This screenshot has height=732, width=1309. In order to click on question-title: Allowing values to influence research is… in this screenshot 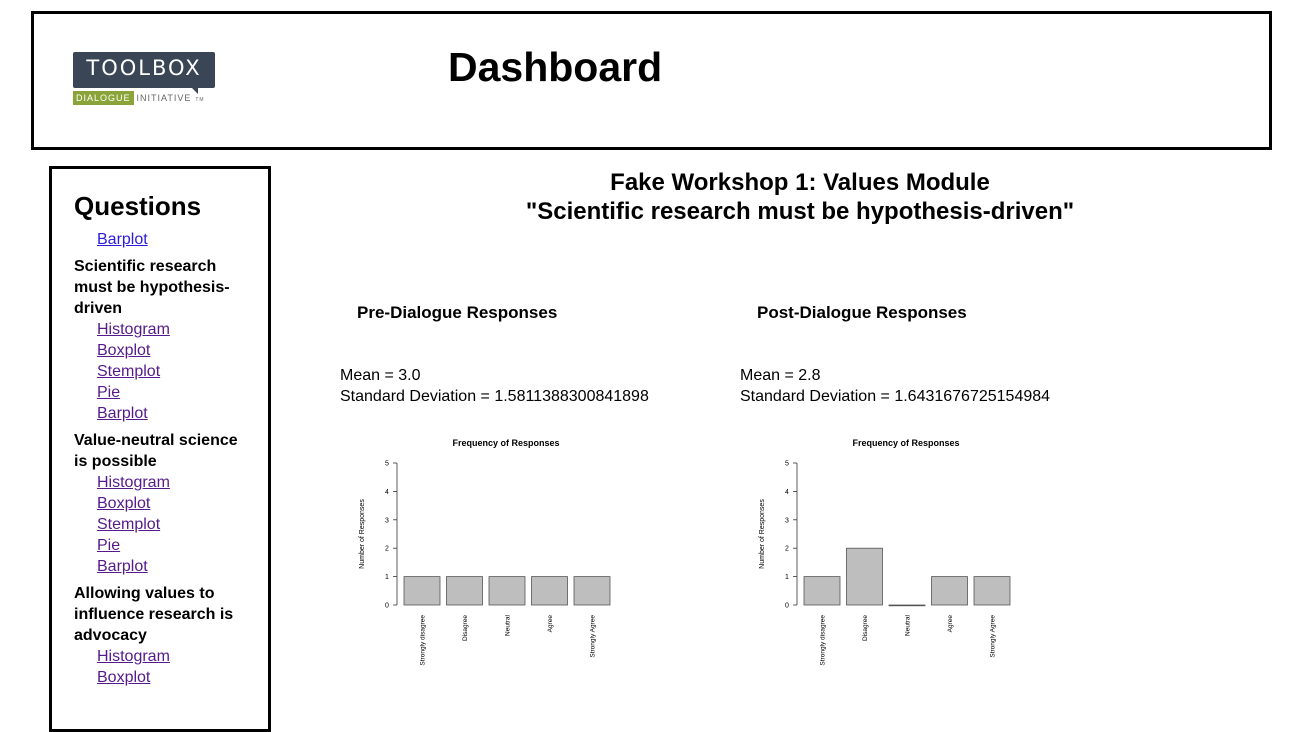, I will do `click(154, 614)`.